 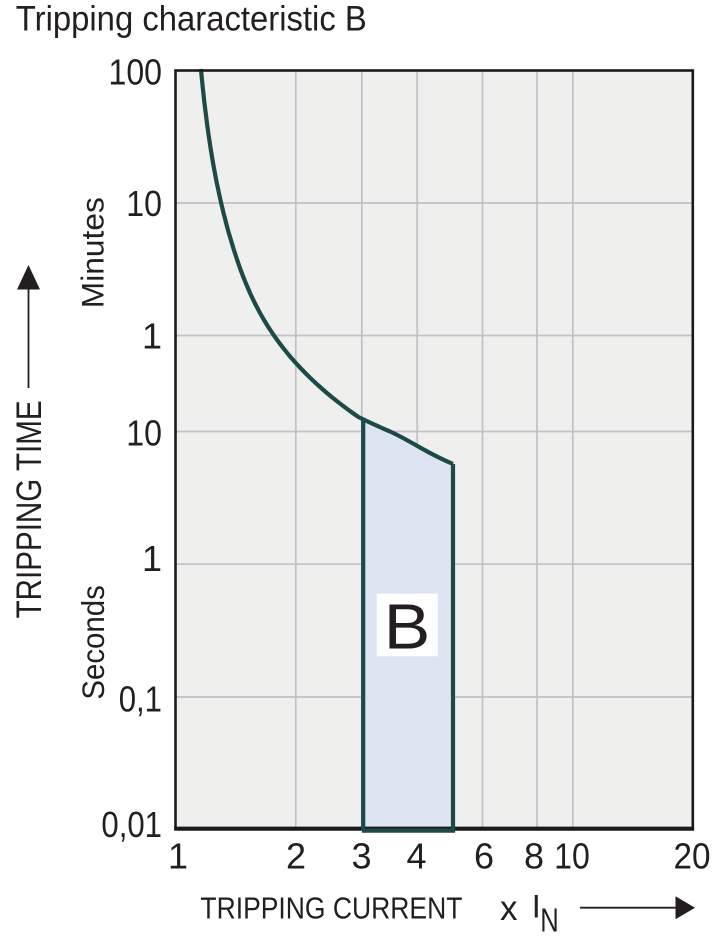 What do you see at coordinates (296, 856) in the screenshot?
I see `svg-text: 2` at bounding box center [296, 856].